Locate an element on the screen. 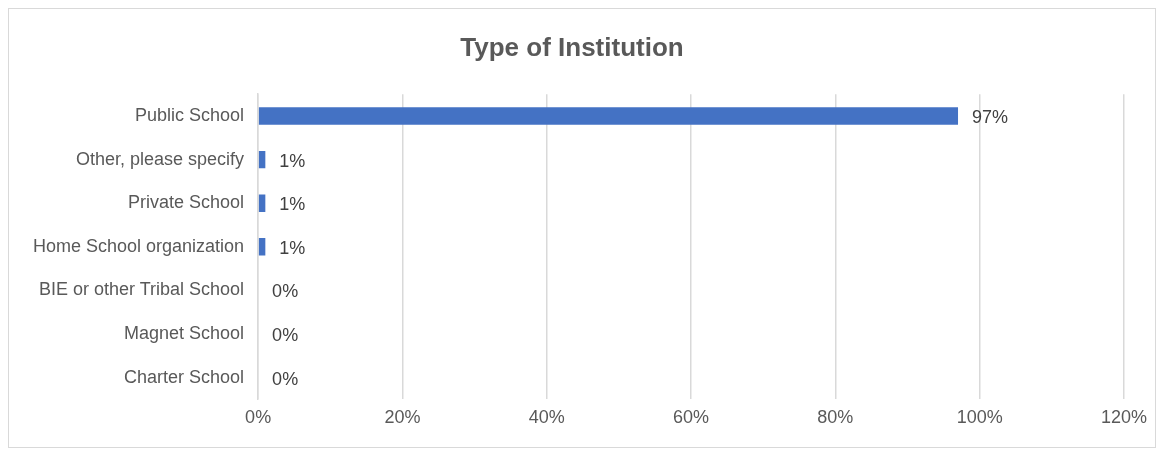 Image resolution: width=1164 pixels, height=456 pixels. x-tick-label: 60% is located at coordinates (691, 417).